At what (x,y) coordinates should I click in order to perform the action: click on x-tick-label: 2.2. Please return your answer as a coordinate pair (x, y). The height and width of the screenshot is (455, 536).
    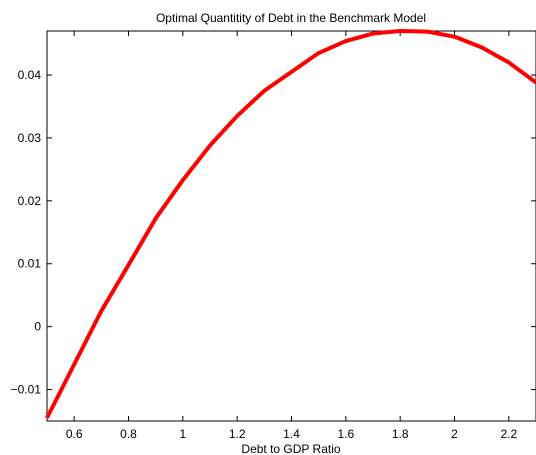
    Looking at the image, I should click on (508, 434).